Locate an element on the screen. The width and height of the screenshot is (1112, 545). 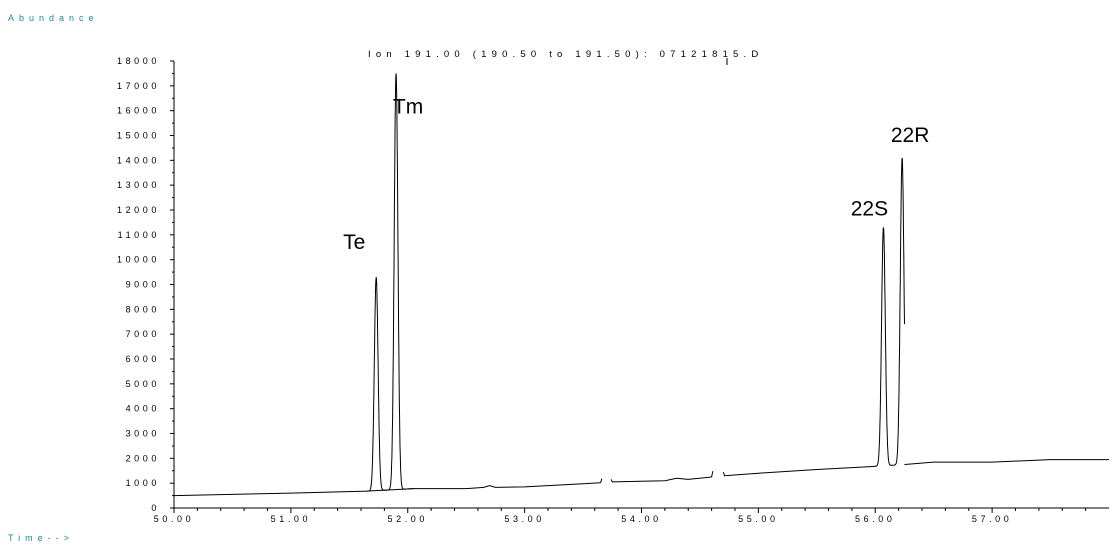
x-tick-label: 53.00 is located at coordinates (524, 519).